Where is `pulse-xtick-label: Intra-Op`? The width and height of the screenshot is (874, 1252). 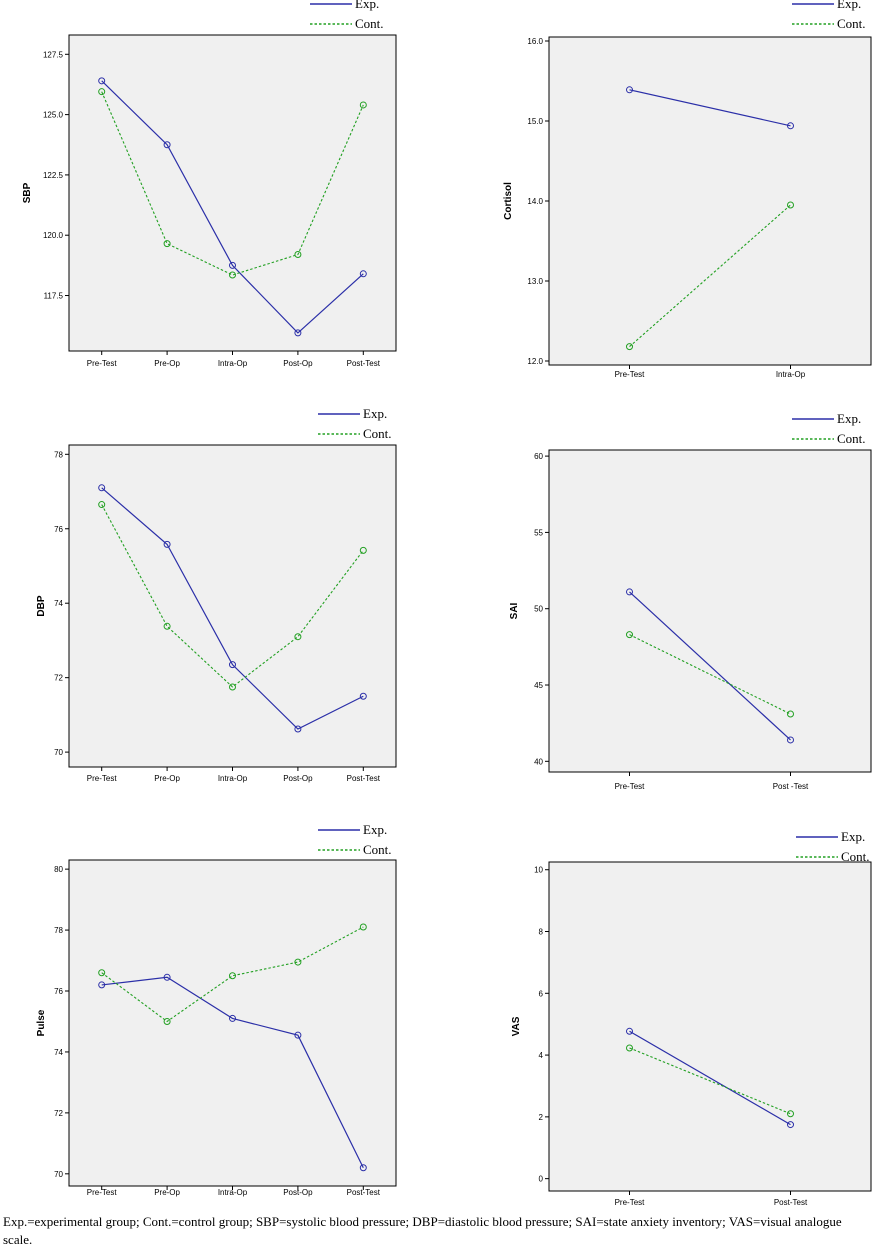 pulse-xtick-label: Intra-Op is located at coordinates (233, 1192).